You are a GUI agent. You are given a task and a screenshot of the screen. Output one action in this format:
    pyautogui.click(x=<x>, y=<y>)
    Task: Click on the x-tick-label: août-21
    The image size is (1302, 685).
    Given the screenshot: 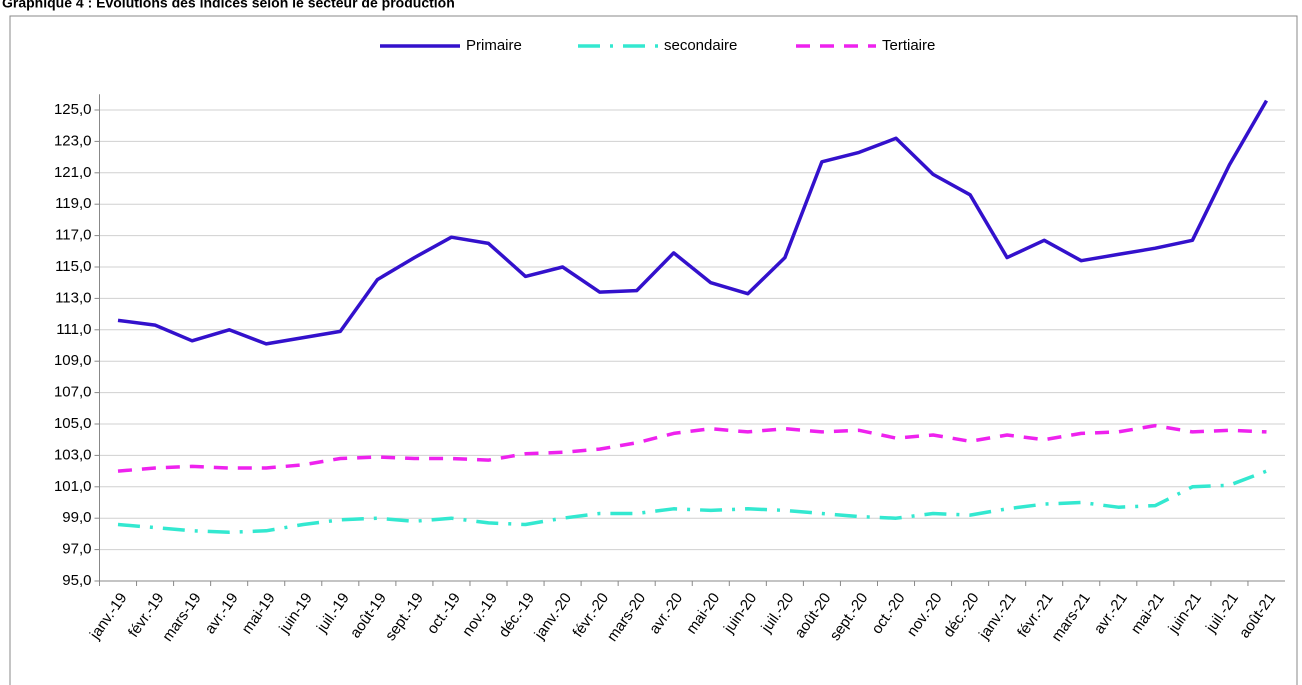 What is the action you would take?
    pyautogui.click(x=1257, y=615)
    